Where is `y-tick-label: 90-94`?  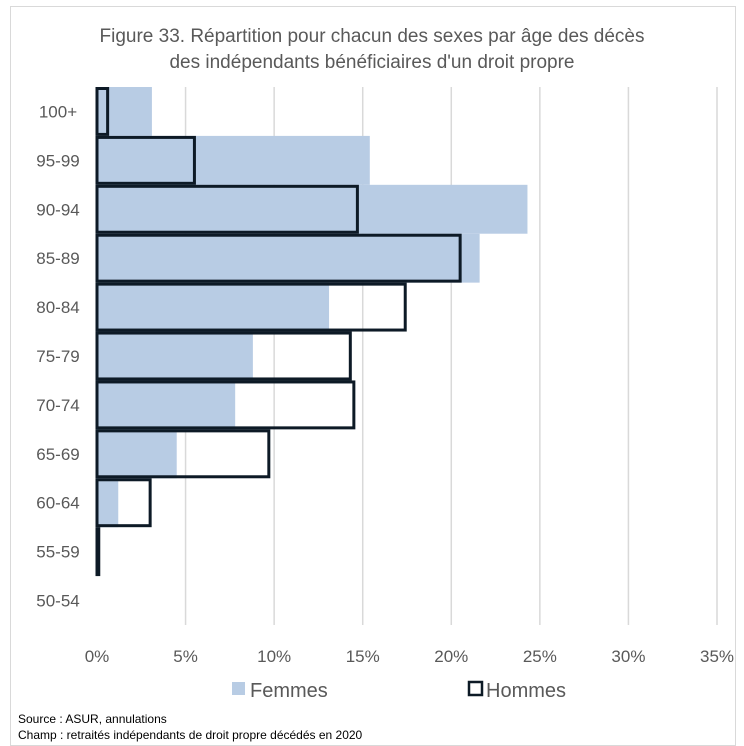 y-tick-label: 90-94 is located at coordinates (57, 209).